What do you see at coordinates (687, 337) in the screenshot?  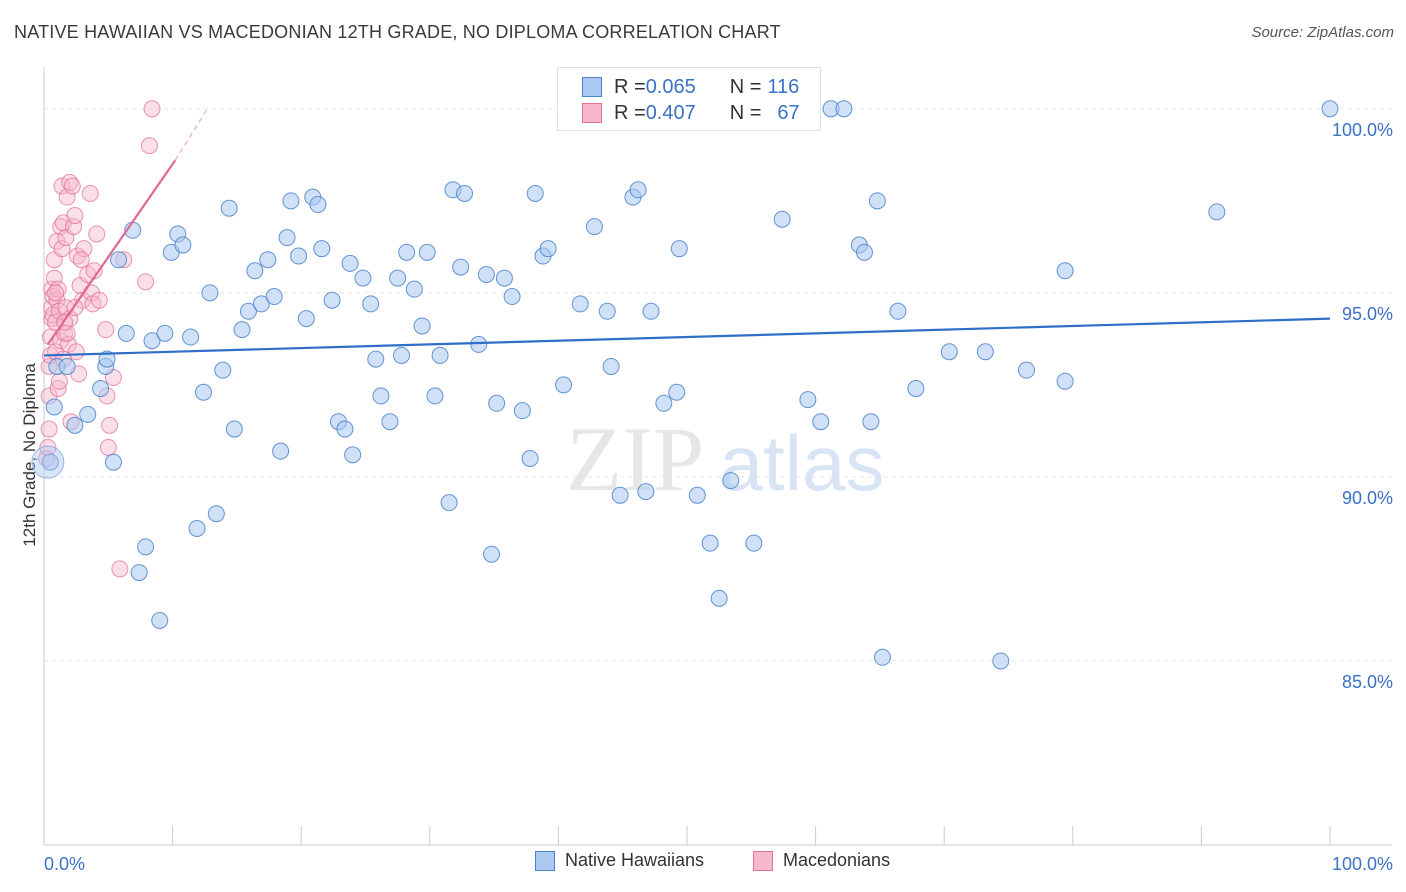 I see `trend-line-native-hawaiians` at bounding box center [687, 337].